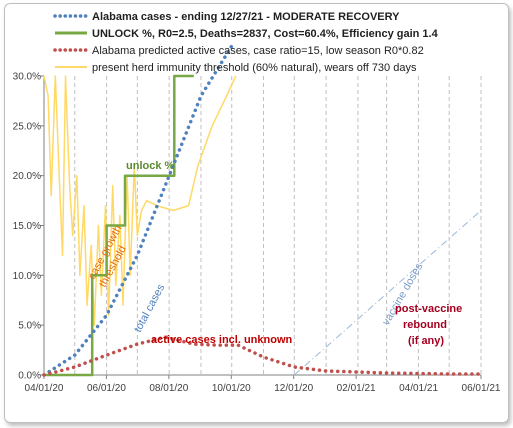 This screenshot has height=428, width=513. I want to click on y-tick-label: 0.0%, so click(29, 376).